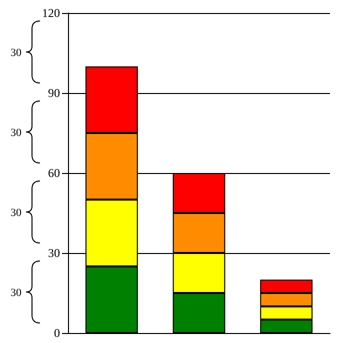 This screenshot has width=360, height=343. I want to click on y-tick-label: 30, so click(54, 253).